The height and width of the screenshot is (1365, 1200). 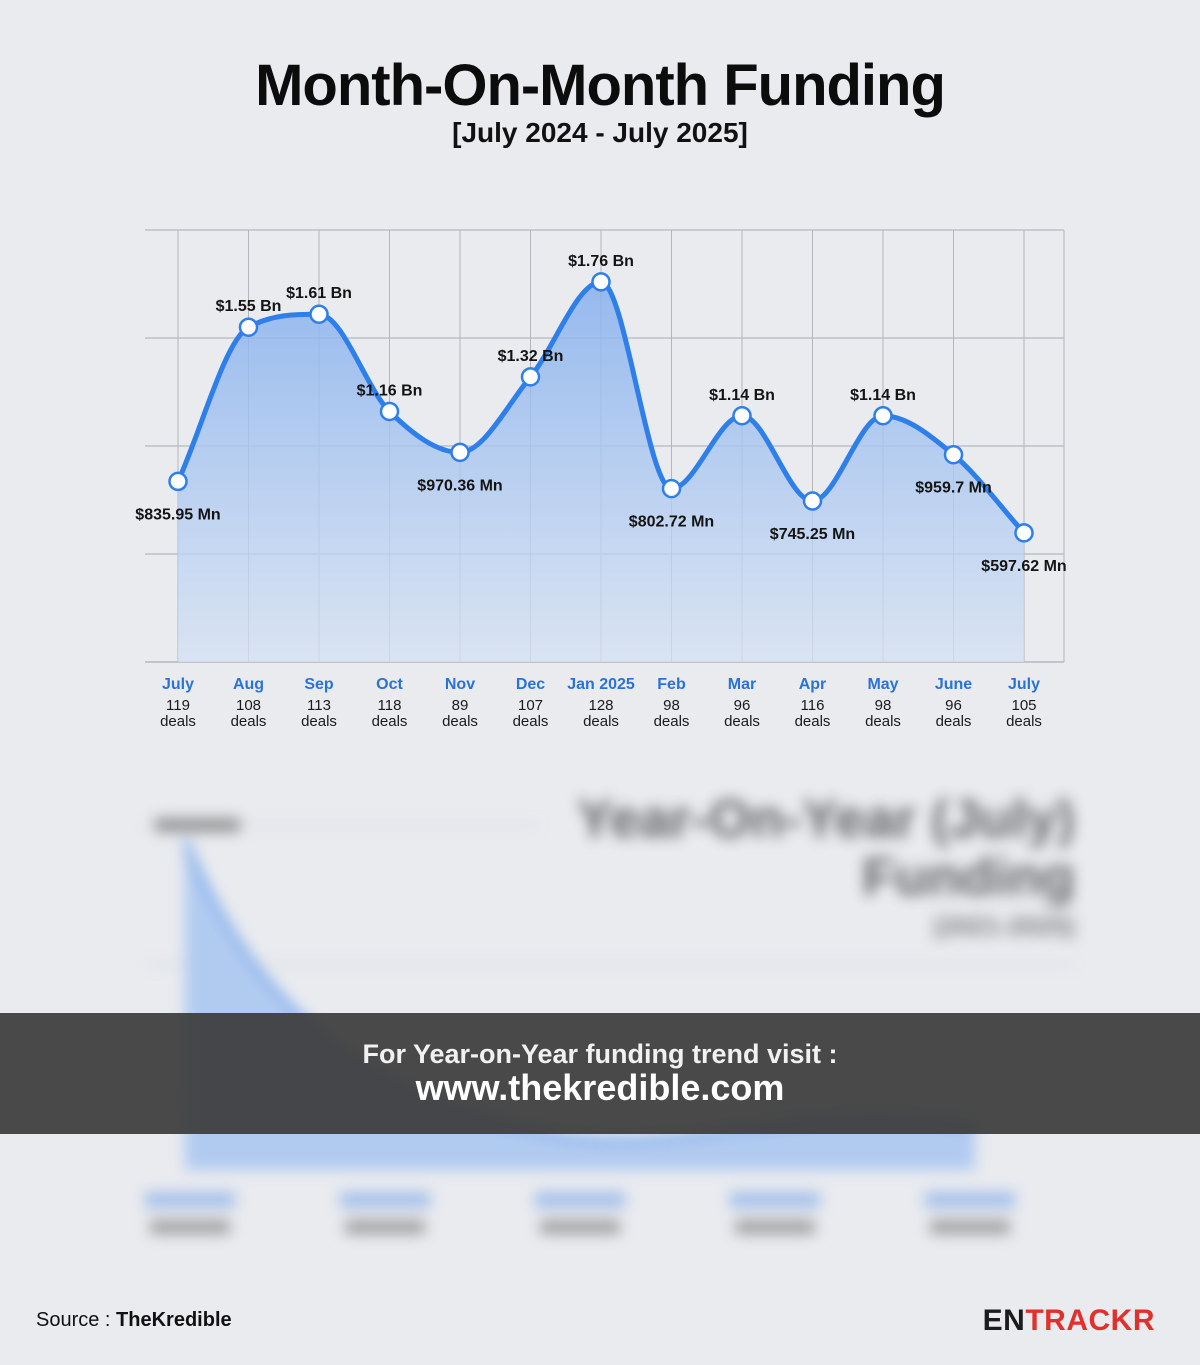 What do you see at coordinates (390, 390) in the screenshot?
I see `data-label: $1.16 Bn` at bounding box center [390, 390].